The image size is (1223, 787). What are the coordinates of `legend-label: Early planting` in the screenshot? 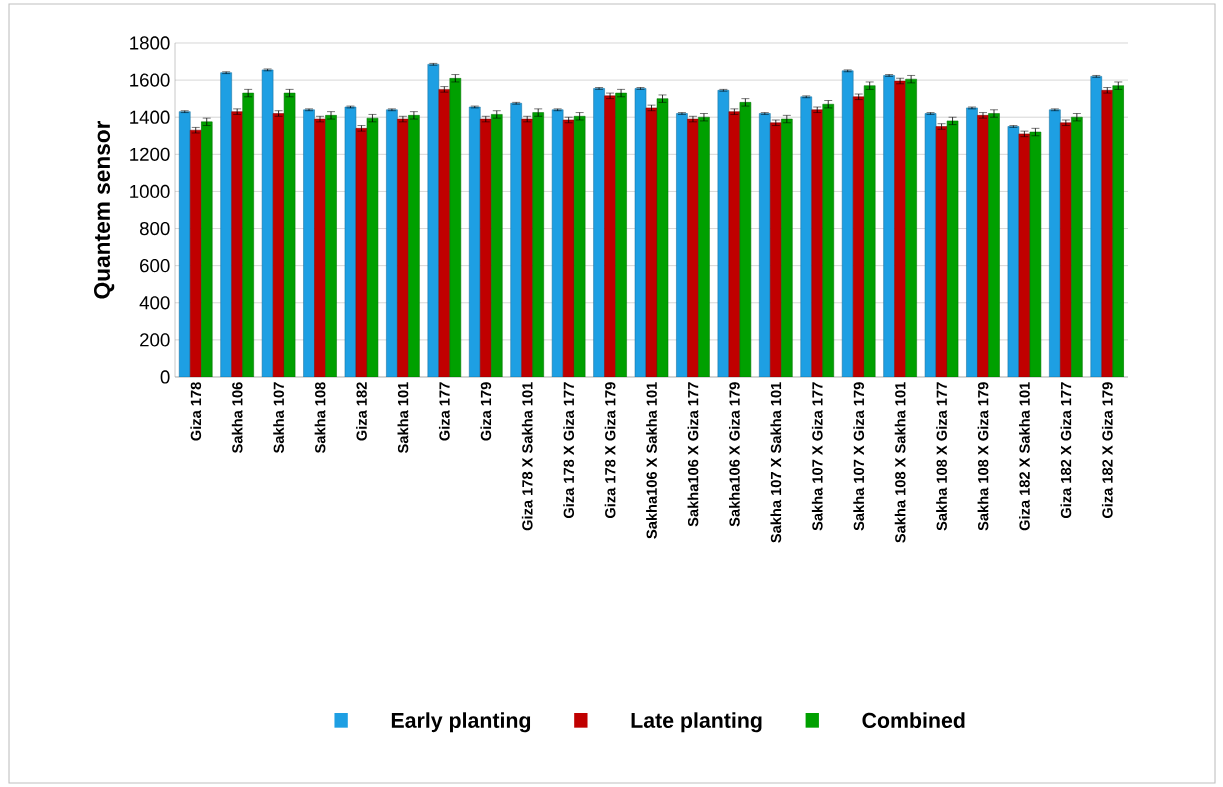 It's located at (461, 722).